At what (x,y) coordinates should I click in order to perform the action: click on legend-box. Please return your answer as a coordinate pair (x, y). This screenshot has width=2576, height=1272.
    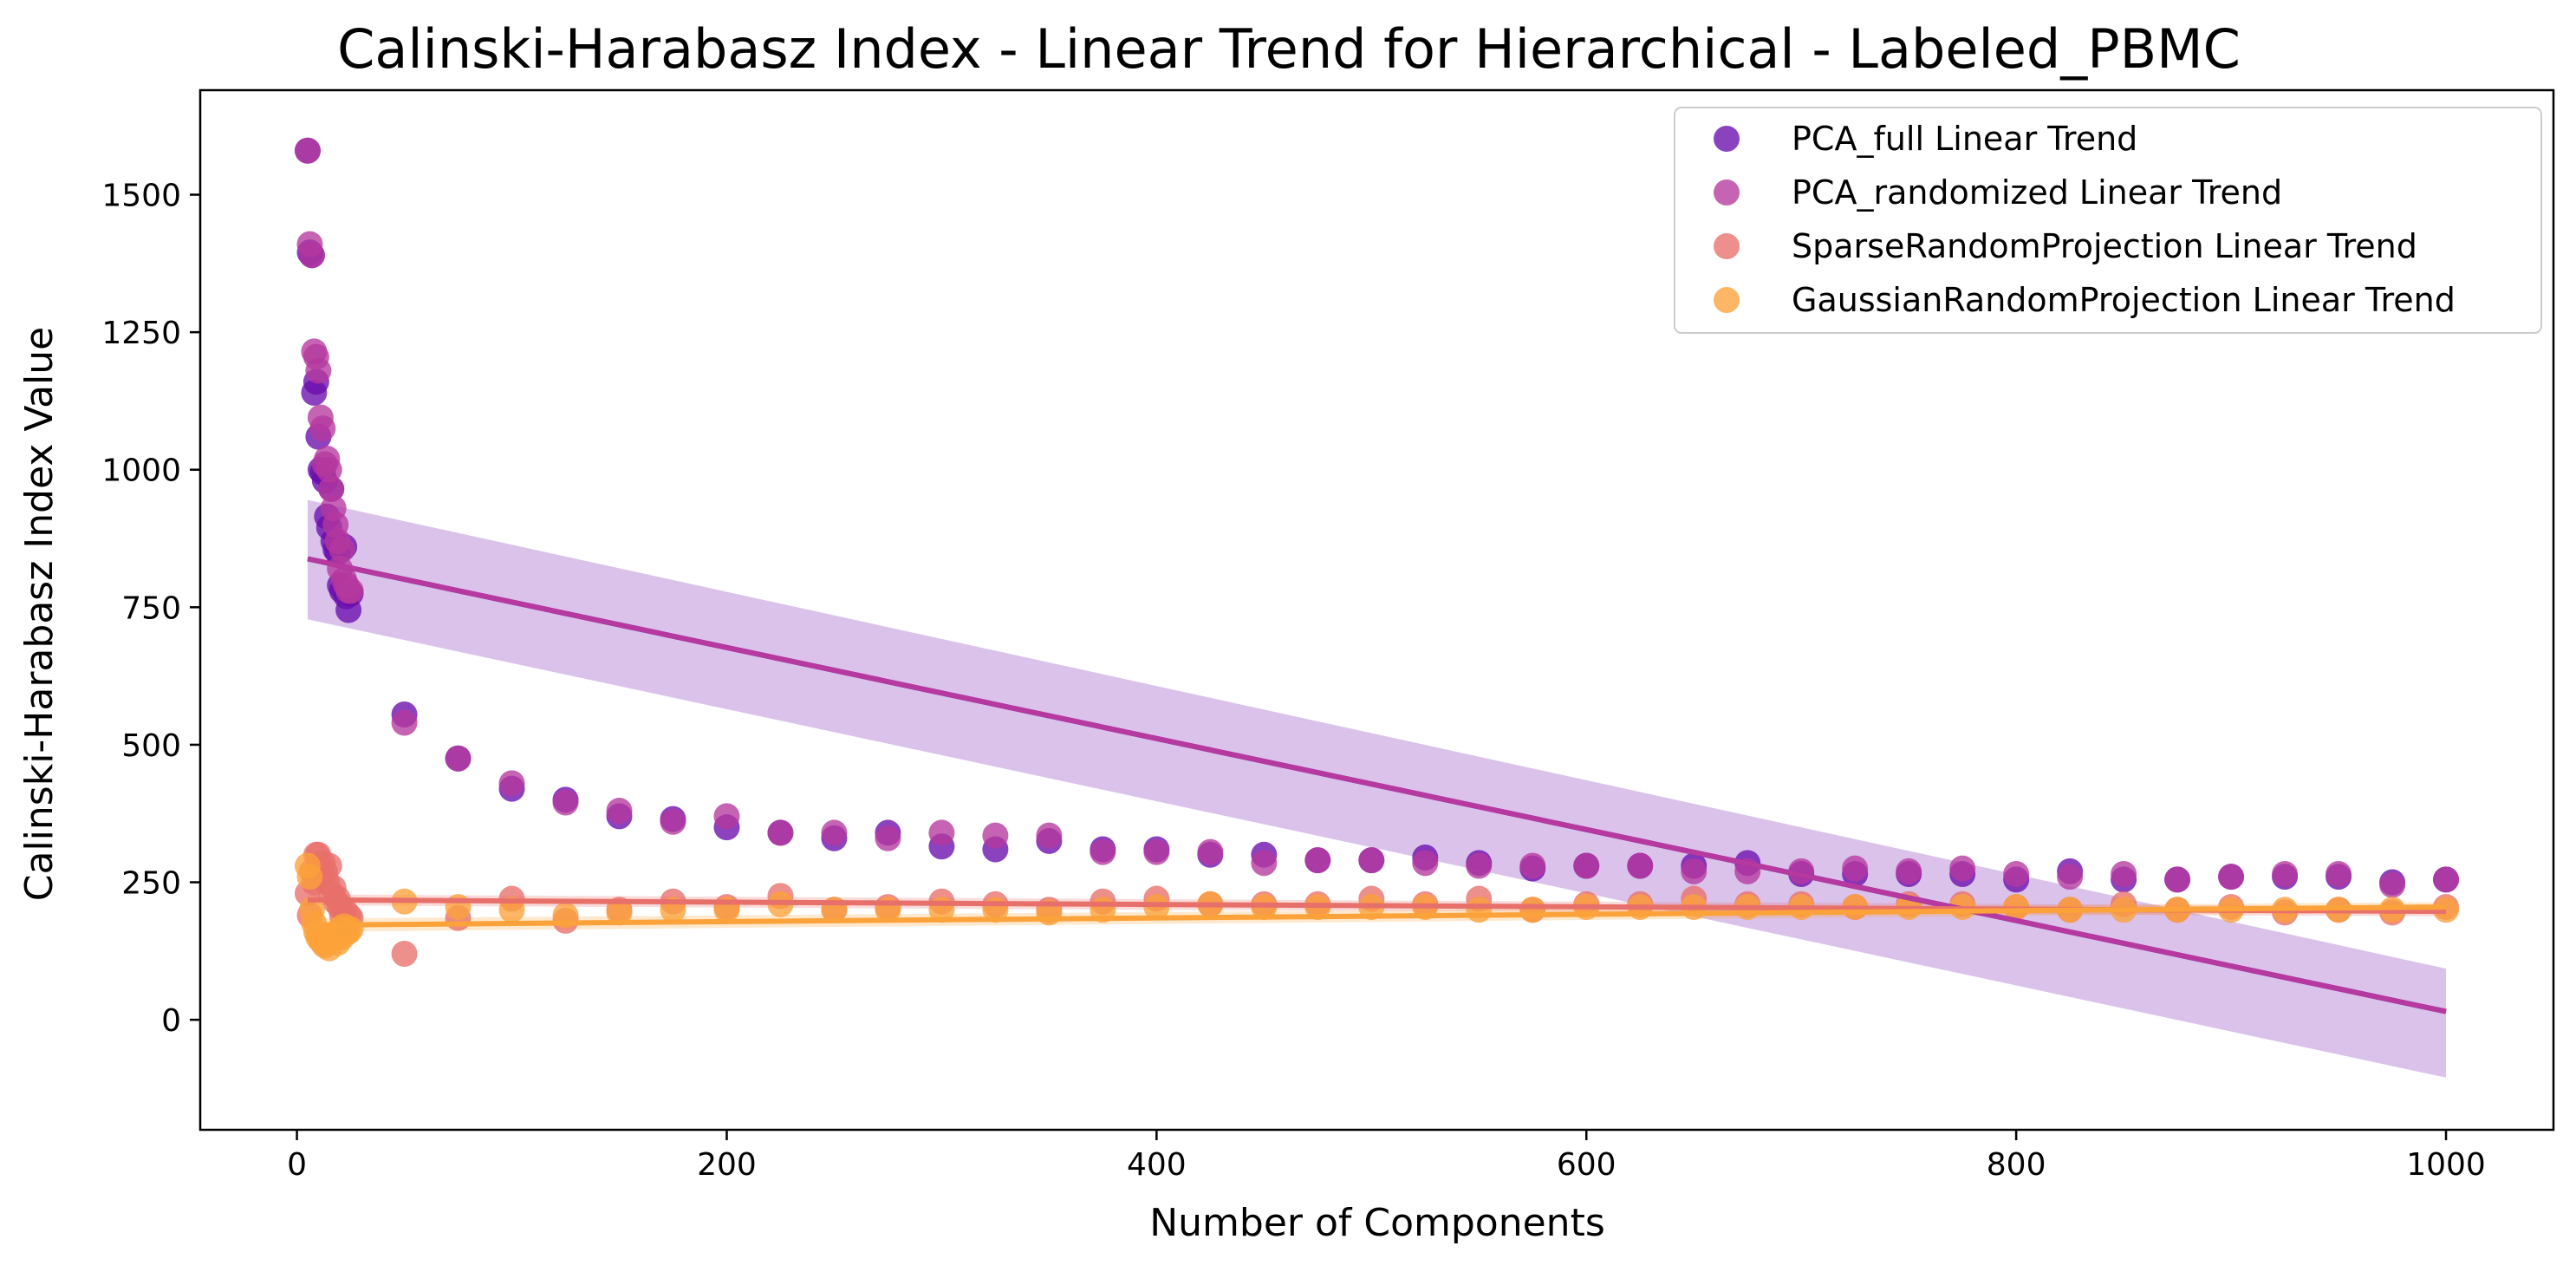
    Looking at the image, I should click on (2108, 220).